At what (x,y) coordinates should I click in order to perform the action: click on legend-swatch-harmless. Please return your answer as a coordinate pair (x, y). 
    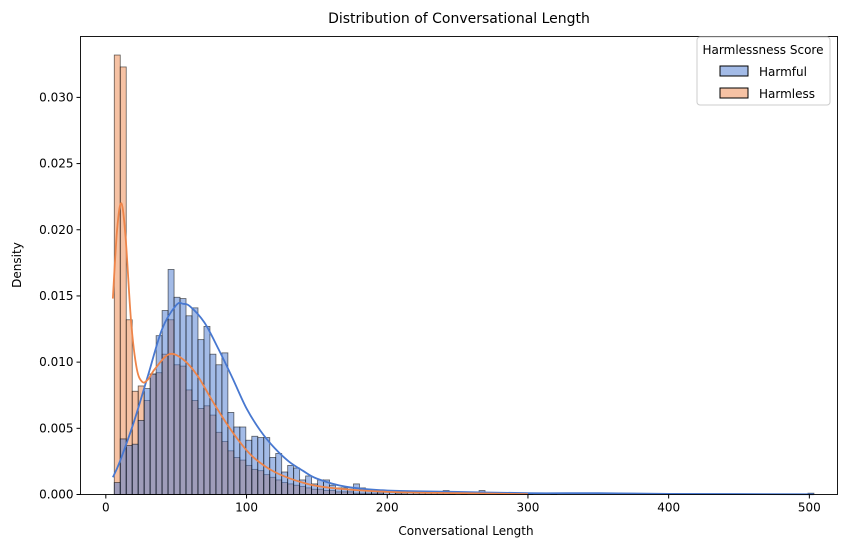
    Looking at the image, I should click on (734, 93).